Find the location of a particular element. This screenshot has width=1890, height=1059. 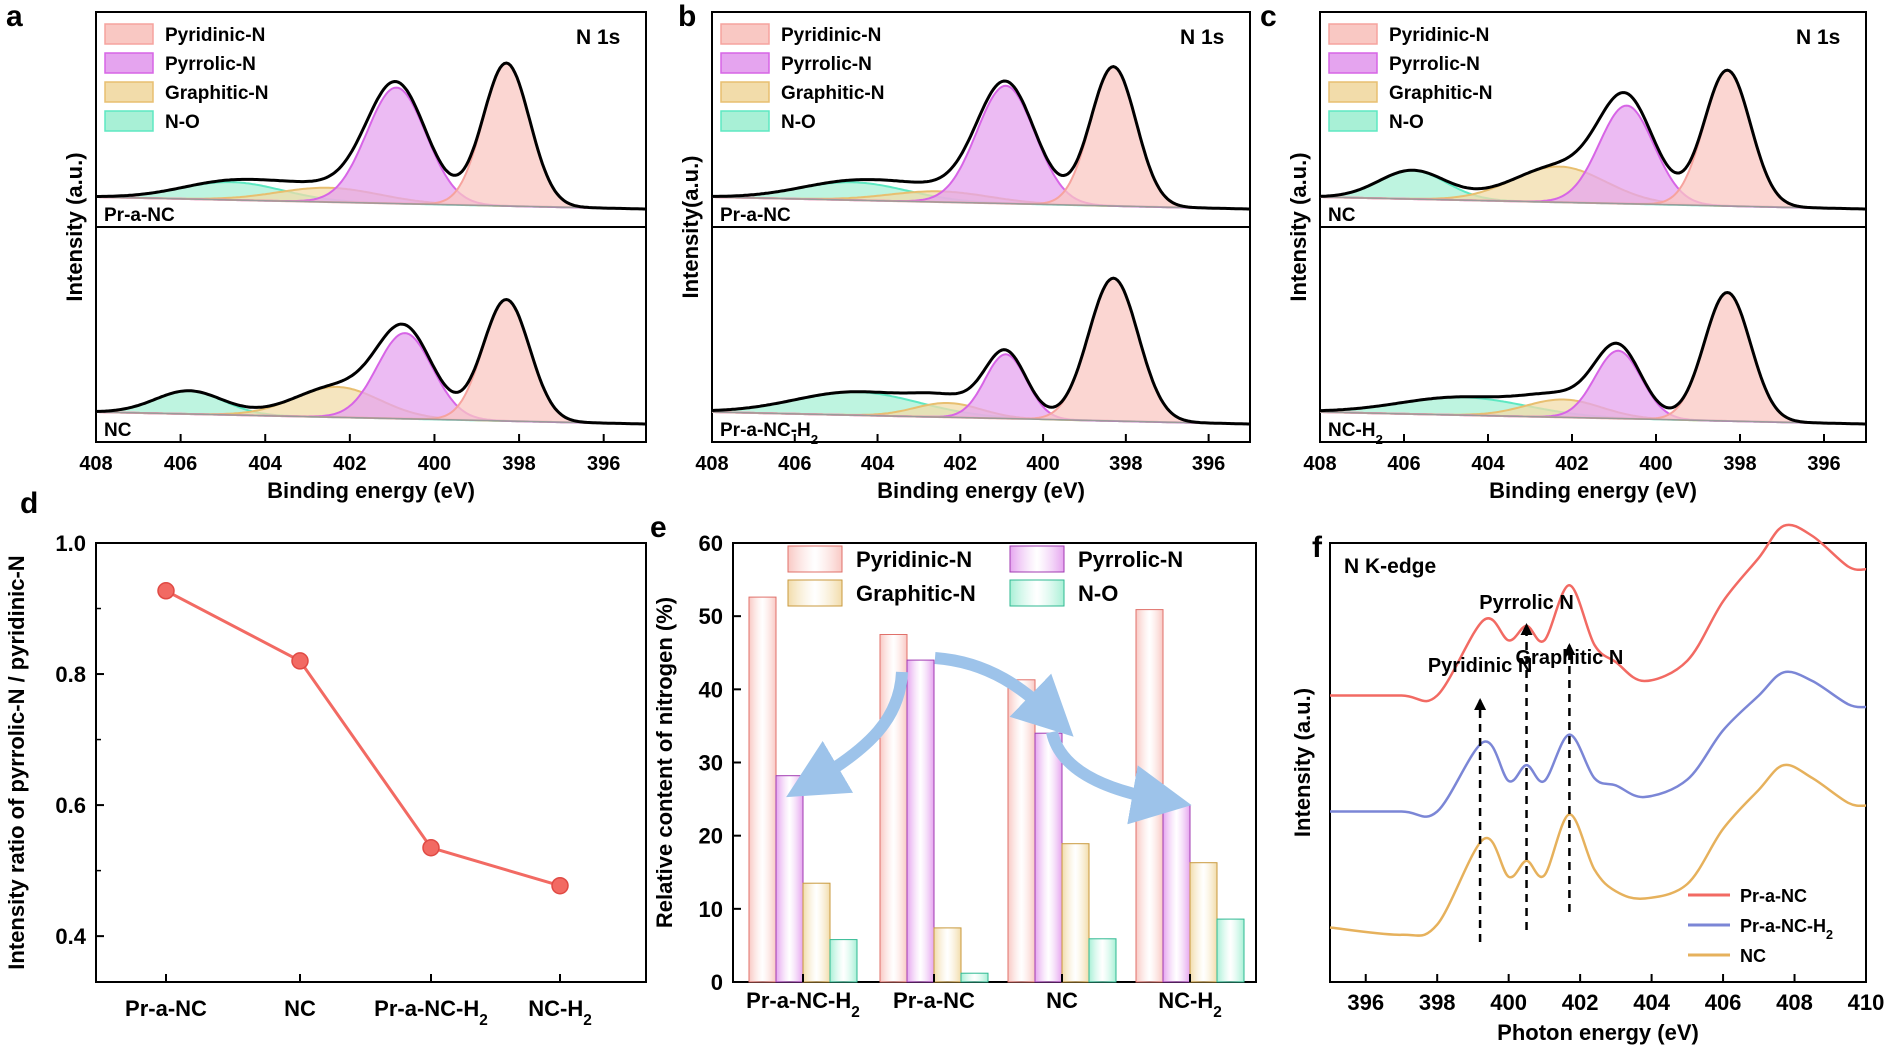

spectrum-line is located at coordinates (1598, 613).